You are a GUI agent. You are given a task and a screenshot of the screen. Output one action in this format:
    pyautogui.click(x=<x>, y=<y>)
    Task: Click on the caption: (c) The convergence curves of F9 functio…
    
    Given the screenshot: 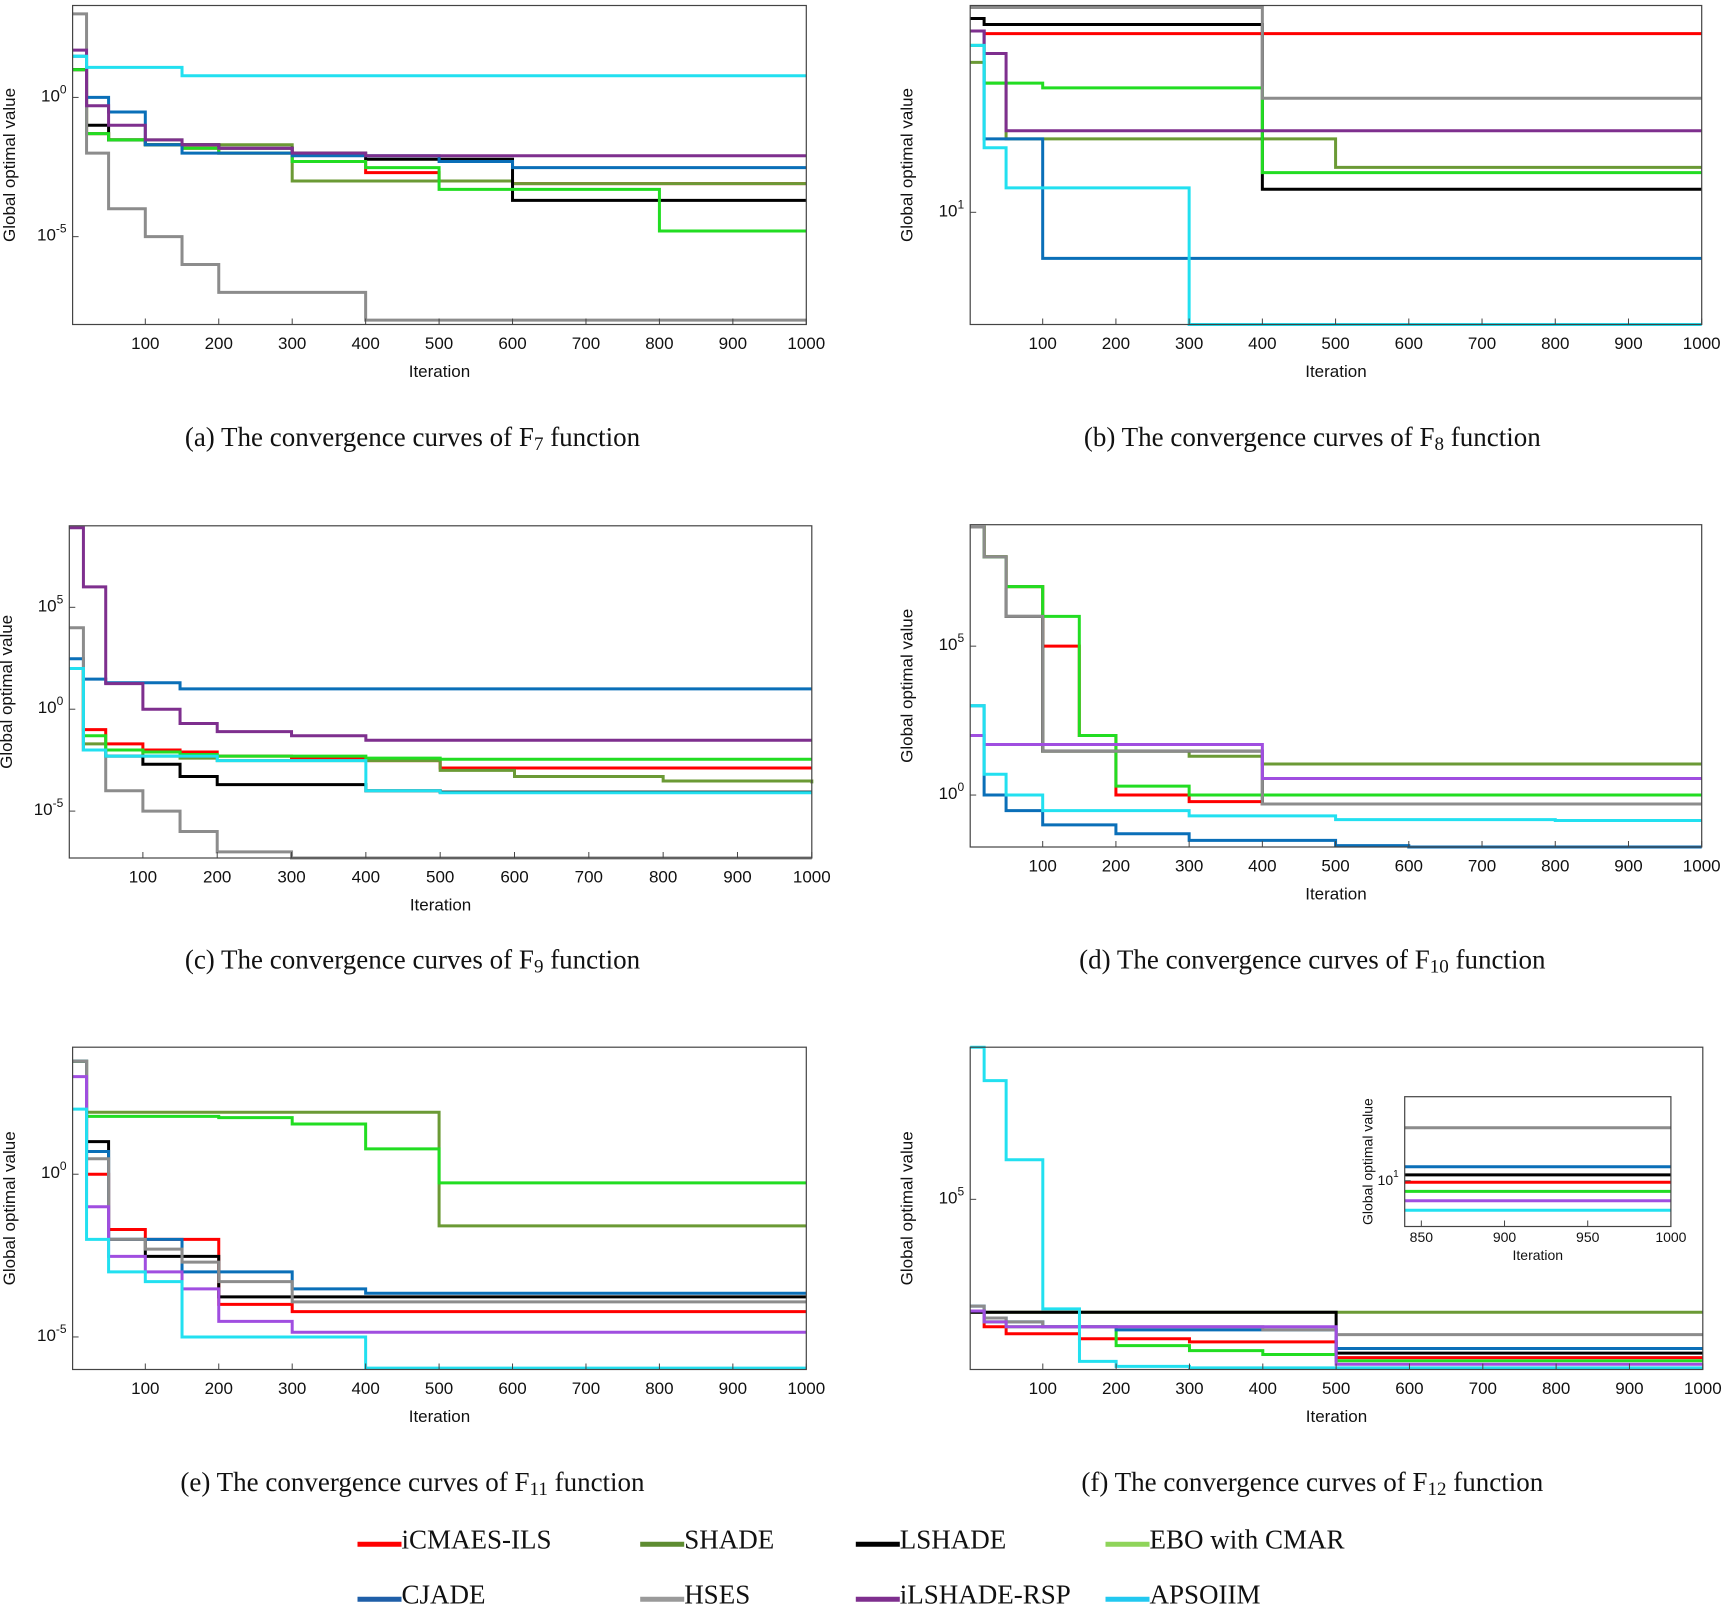 What is the action you would take?
    pyautogui.click(x=413, y=961)
    